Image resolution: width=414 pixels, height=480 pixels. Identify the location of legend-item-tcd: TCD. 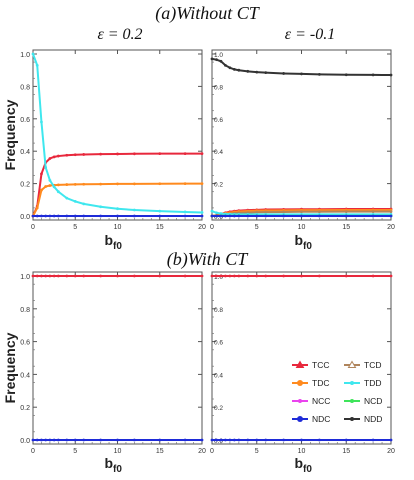
(362, 365).